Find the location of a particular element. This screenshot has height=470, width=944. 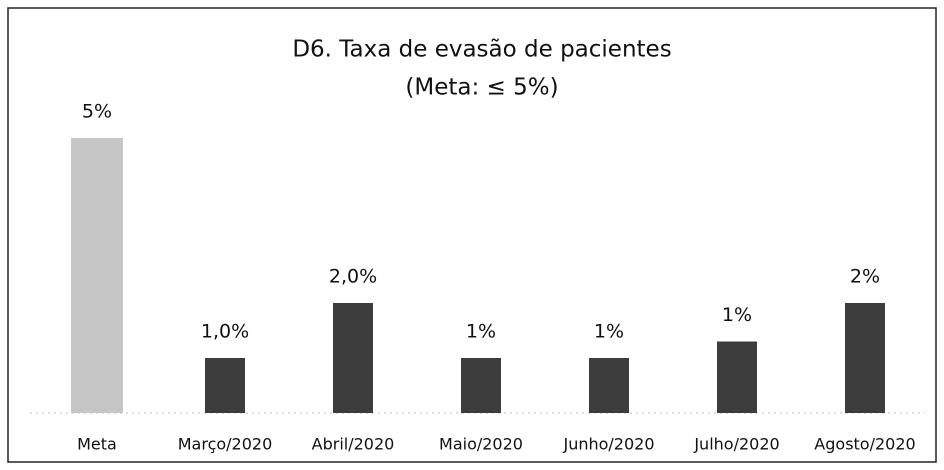

x-tick-label: Abril/2020 is located at coordinates (353, 444).